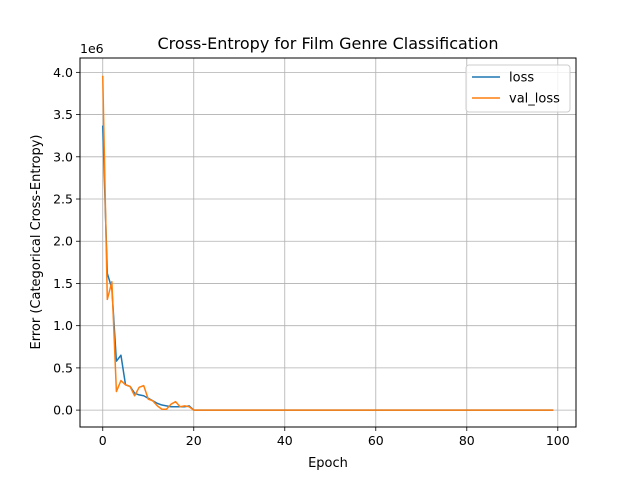 Image resolution: width=640 pixels, height=480 pixels. Describe the element at coordinates (103, 440) in the screenshot. I see `x-tick-label: 0` at that location.